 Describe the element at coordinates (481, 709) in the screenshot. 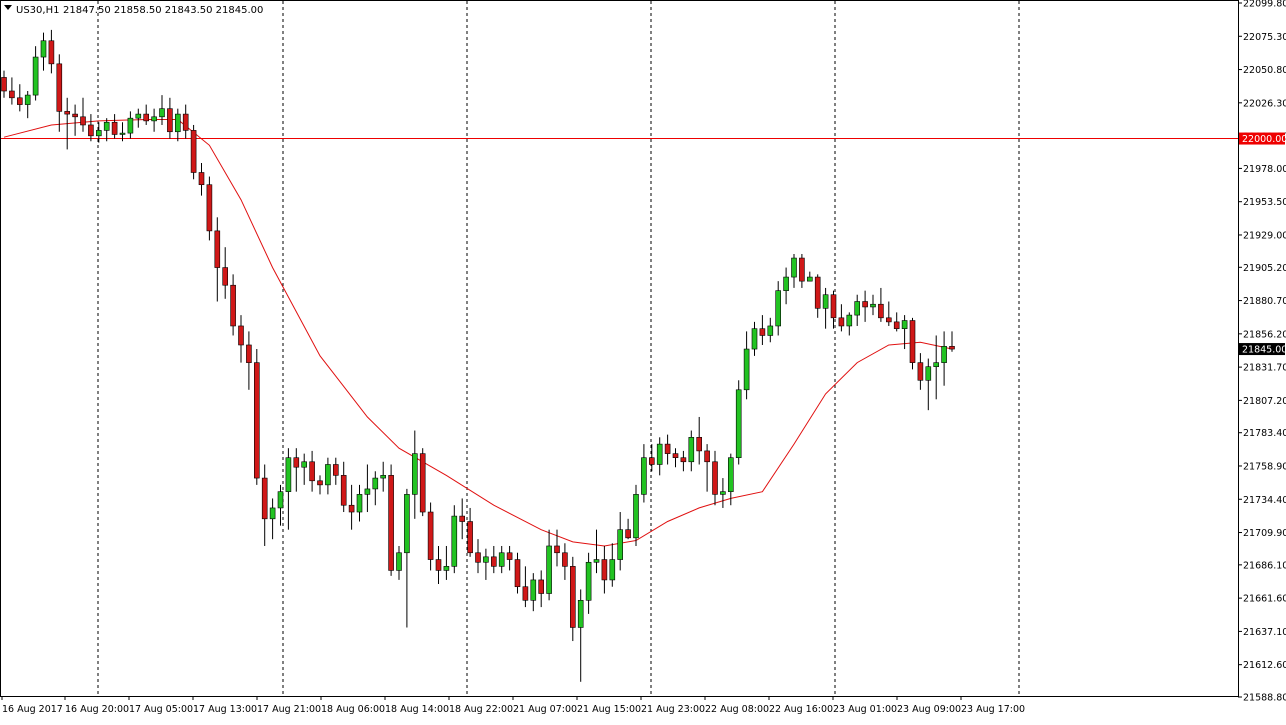

I see `x-tick-label: 18 Aug 22:00` at that location.